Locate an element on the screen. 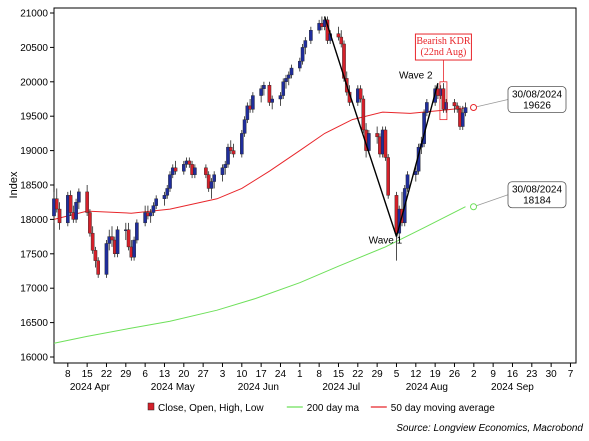 Image resolution: width=589 pixels, height=441 pixels. x-tick-label: 5 is located at coordinates (397, 374).